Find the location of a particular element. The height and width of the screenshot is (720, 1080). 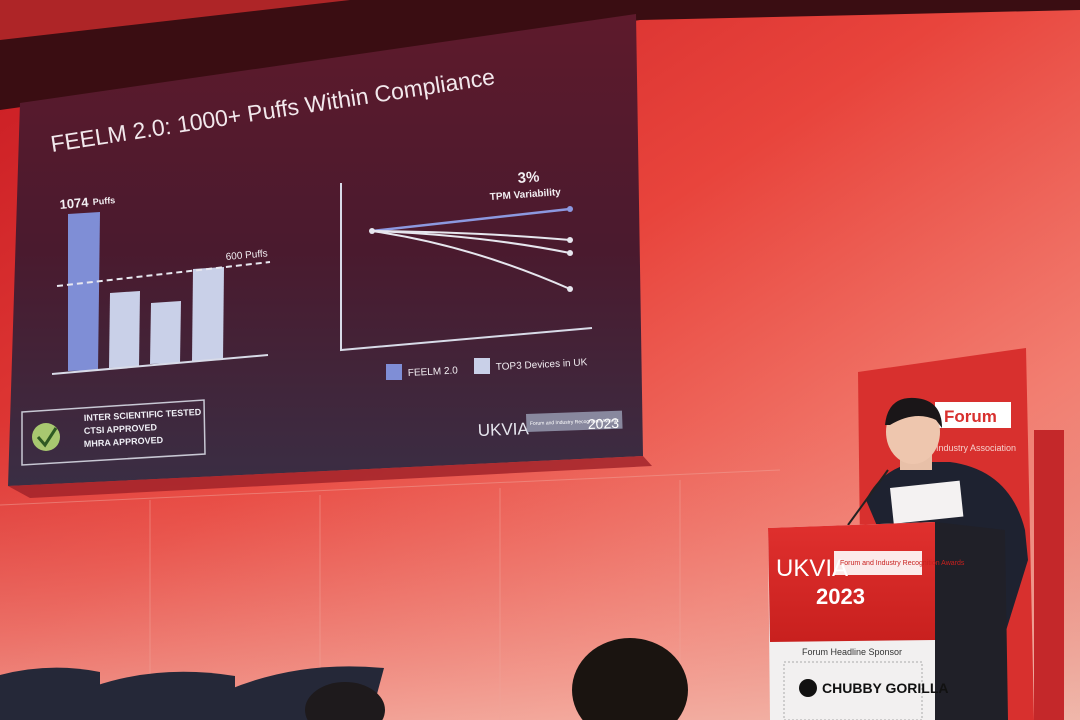

trend-points is located at coordinates (471, 249).